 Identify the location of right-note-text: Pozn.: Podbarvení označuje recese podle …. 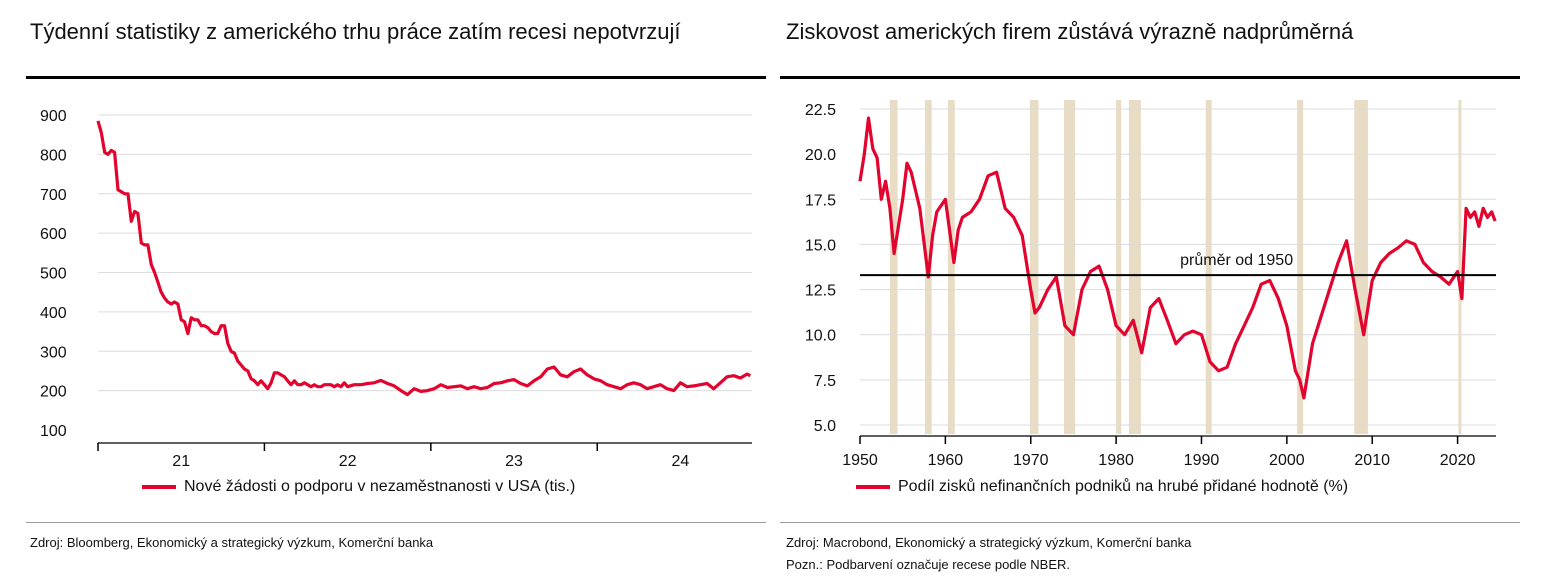
(928, 564).